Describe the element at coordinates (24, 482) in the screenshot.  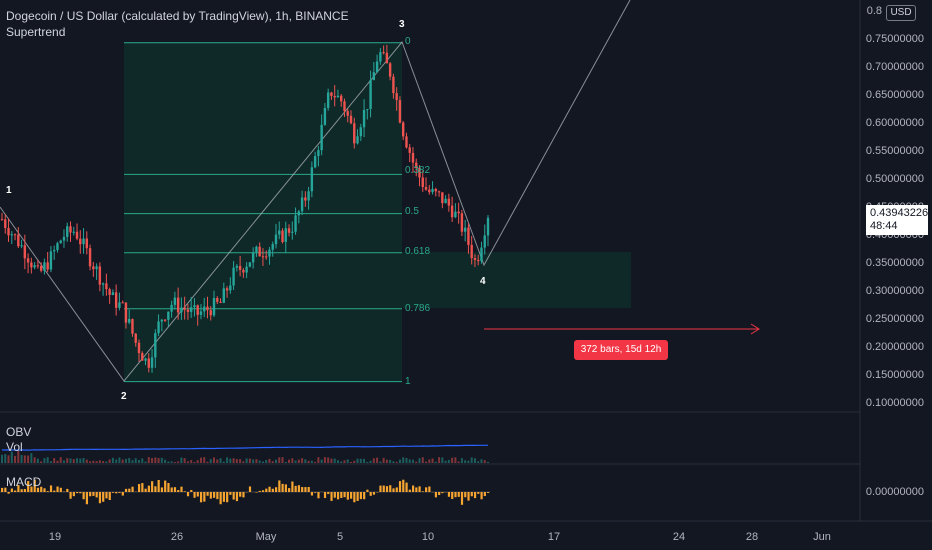
I see `macd-pane-label: MACD` at that location.